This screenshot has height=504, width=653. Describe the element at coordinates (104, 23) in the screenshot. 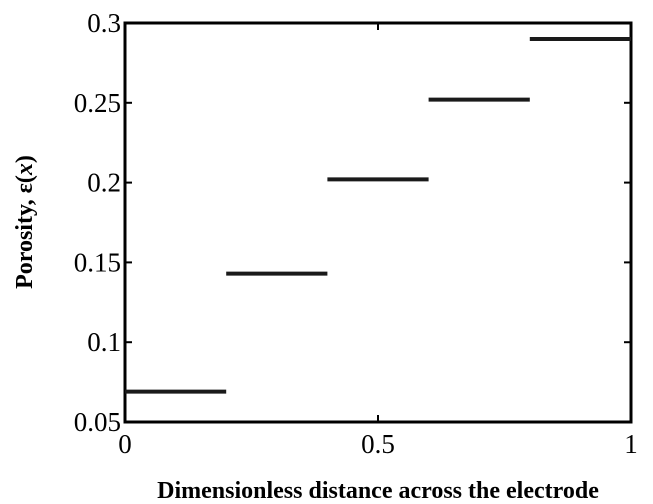

I see `y-tick-label: 0.3` at that location.